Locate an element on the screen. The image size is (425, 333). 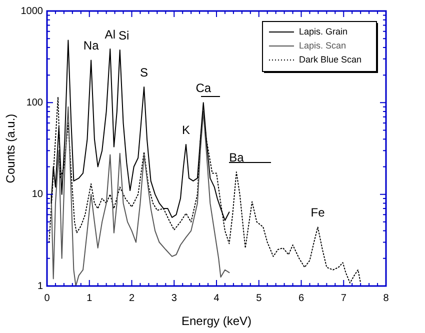
annotation: Ba is located at coordinates (236, 157).